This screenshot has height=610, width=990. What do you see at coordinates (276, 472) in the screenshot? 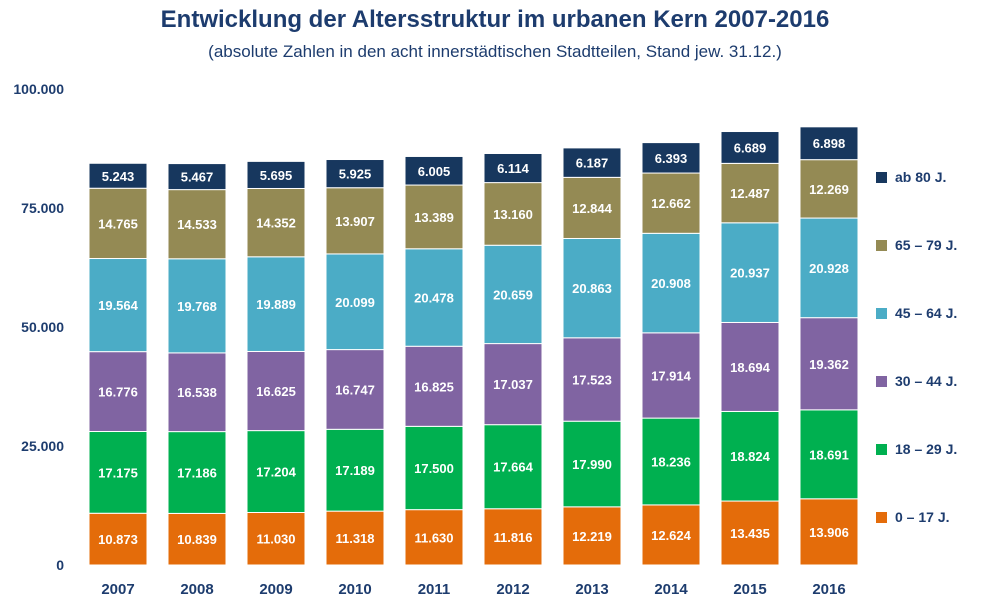
I see `data-label: 17.204` at bounding box center [276, 472].